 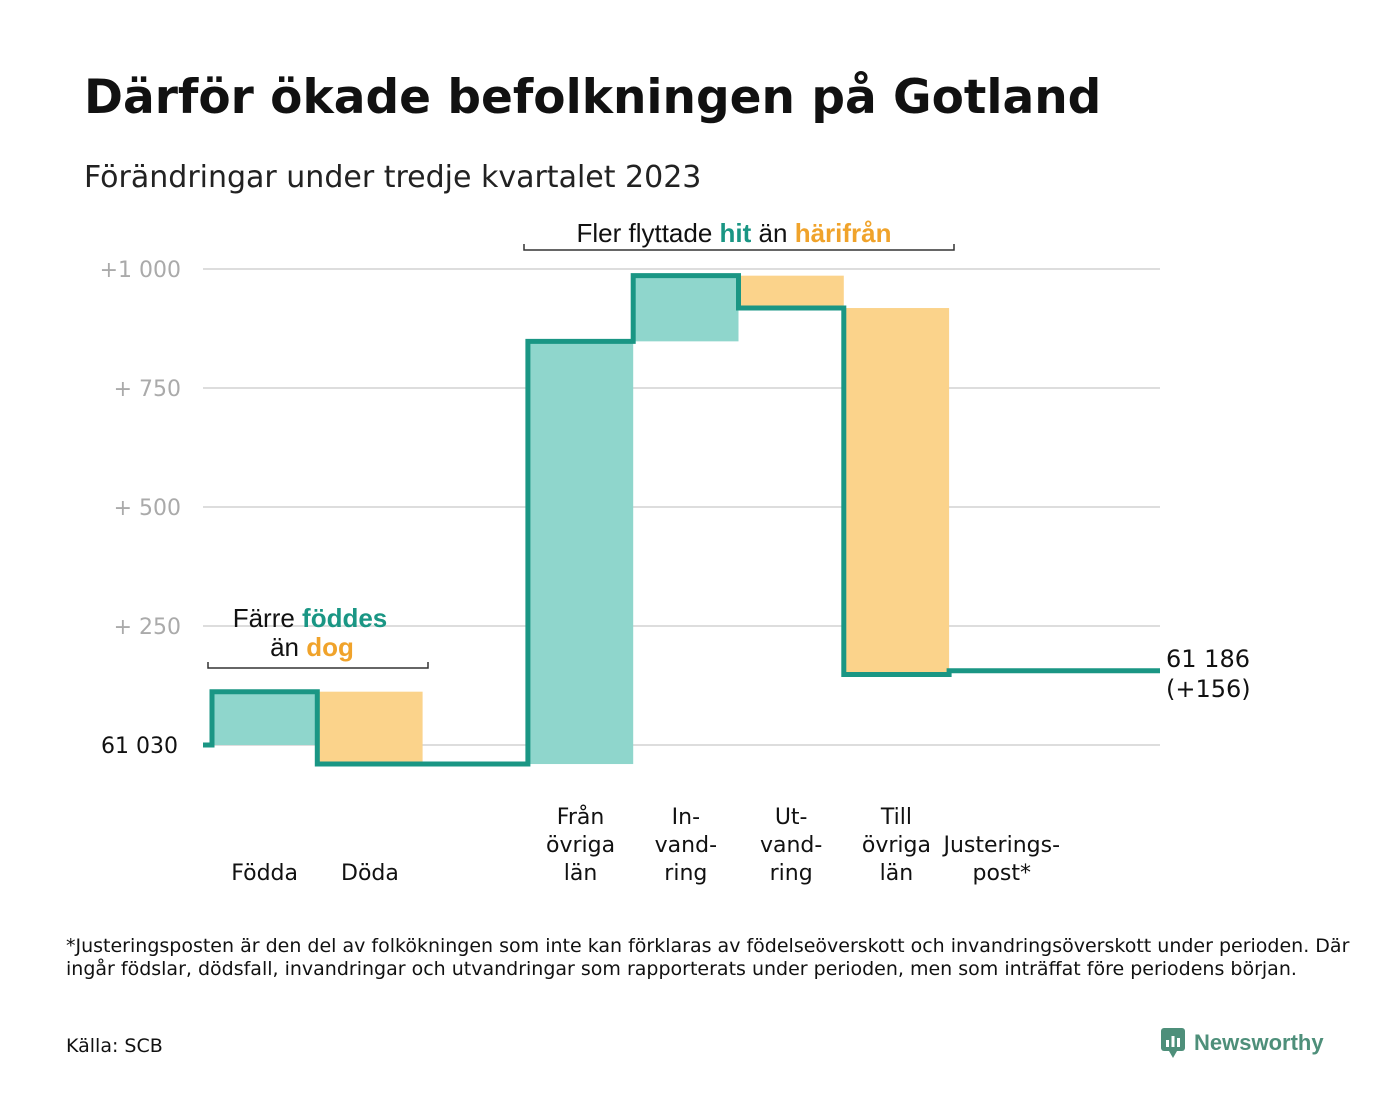 I want to click on annotation-migration-middle: än, so click(x=772, y=233).